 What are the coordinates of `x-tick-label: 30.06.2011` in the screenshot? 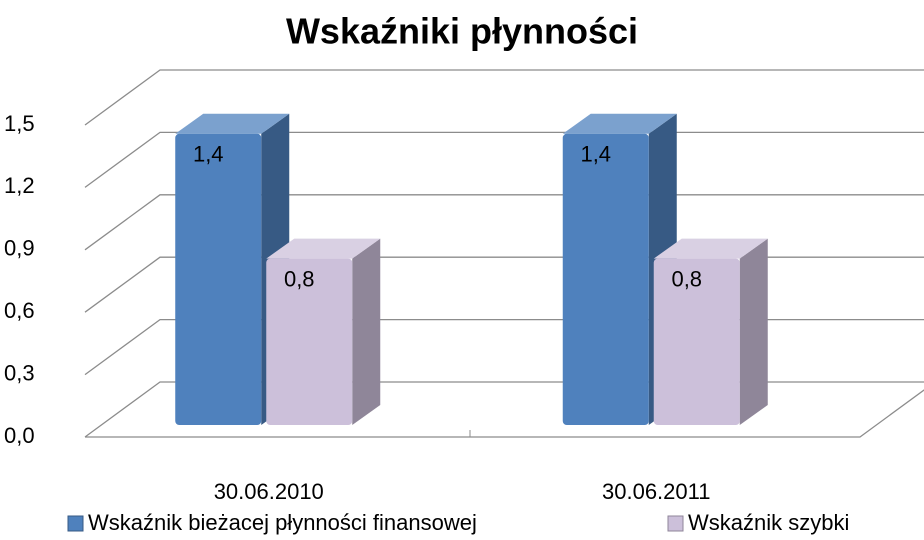 It's located at (656, 491).